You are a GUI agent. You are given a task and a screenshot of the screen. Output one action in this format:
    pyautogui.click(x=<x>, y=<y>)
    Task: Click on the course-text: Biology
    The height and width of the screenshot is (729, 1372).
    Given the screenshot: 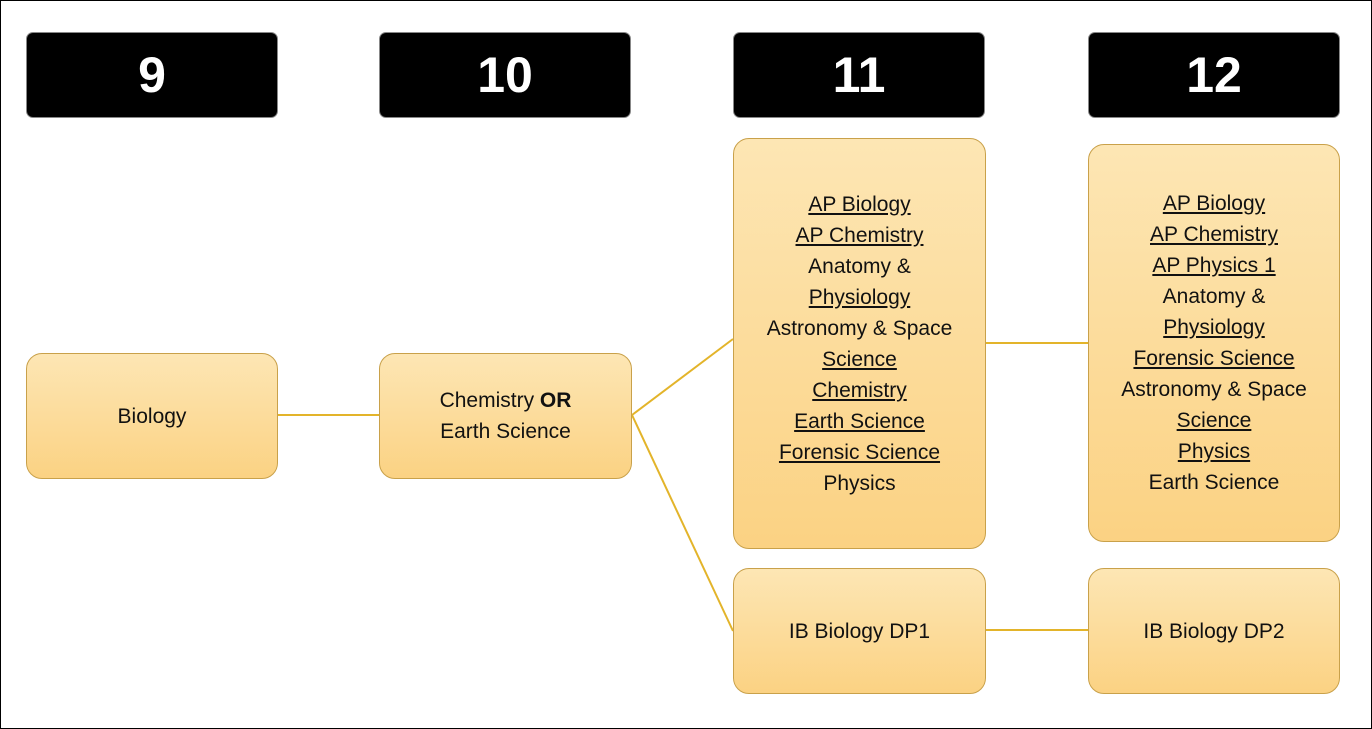 What is the action you would take?
    pyautogui.click(x=152, y=416)
    